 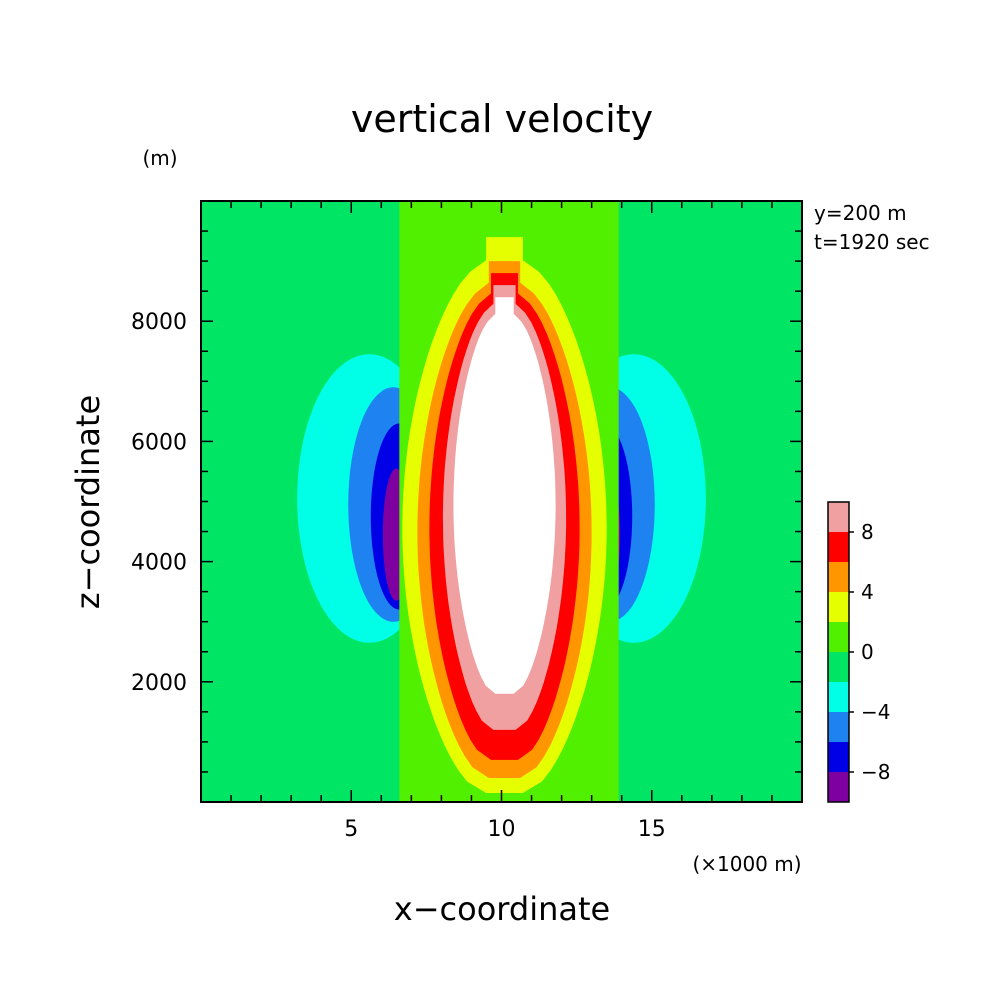 I want to click on x-axis-label: x−coordinate, so click(x=502, y=909).